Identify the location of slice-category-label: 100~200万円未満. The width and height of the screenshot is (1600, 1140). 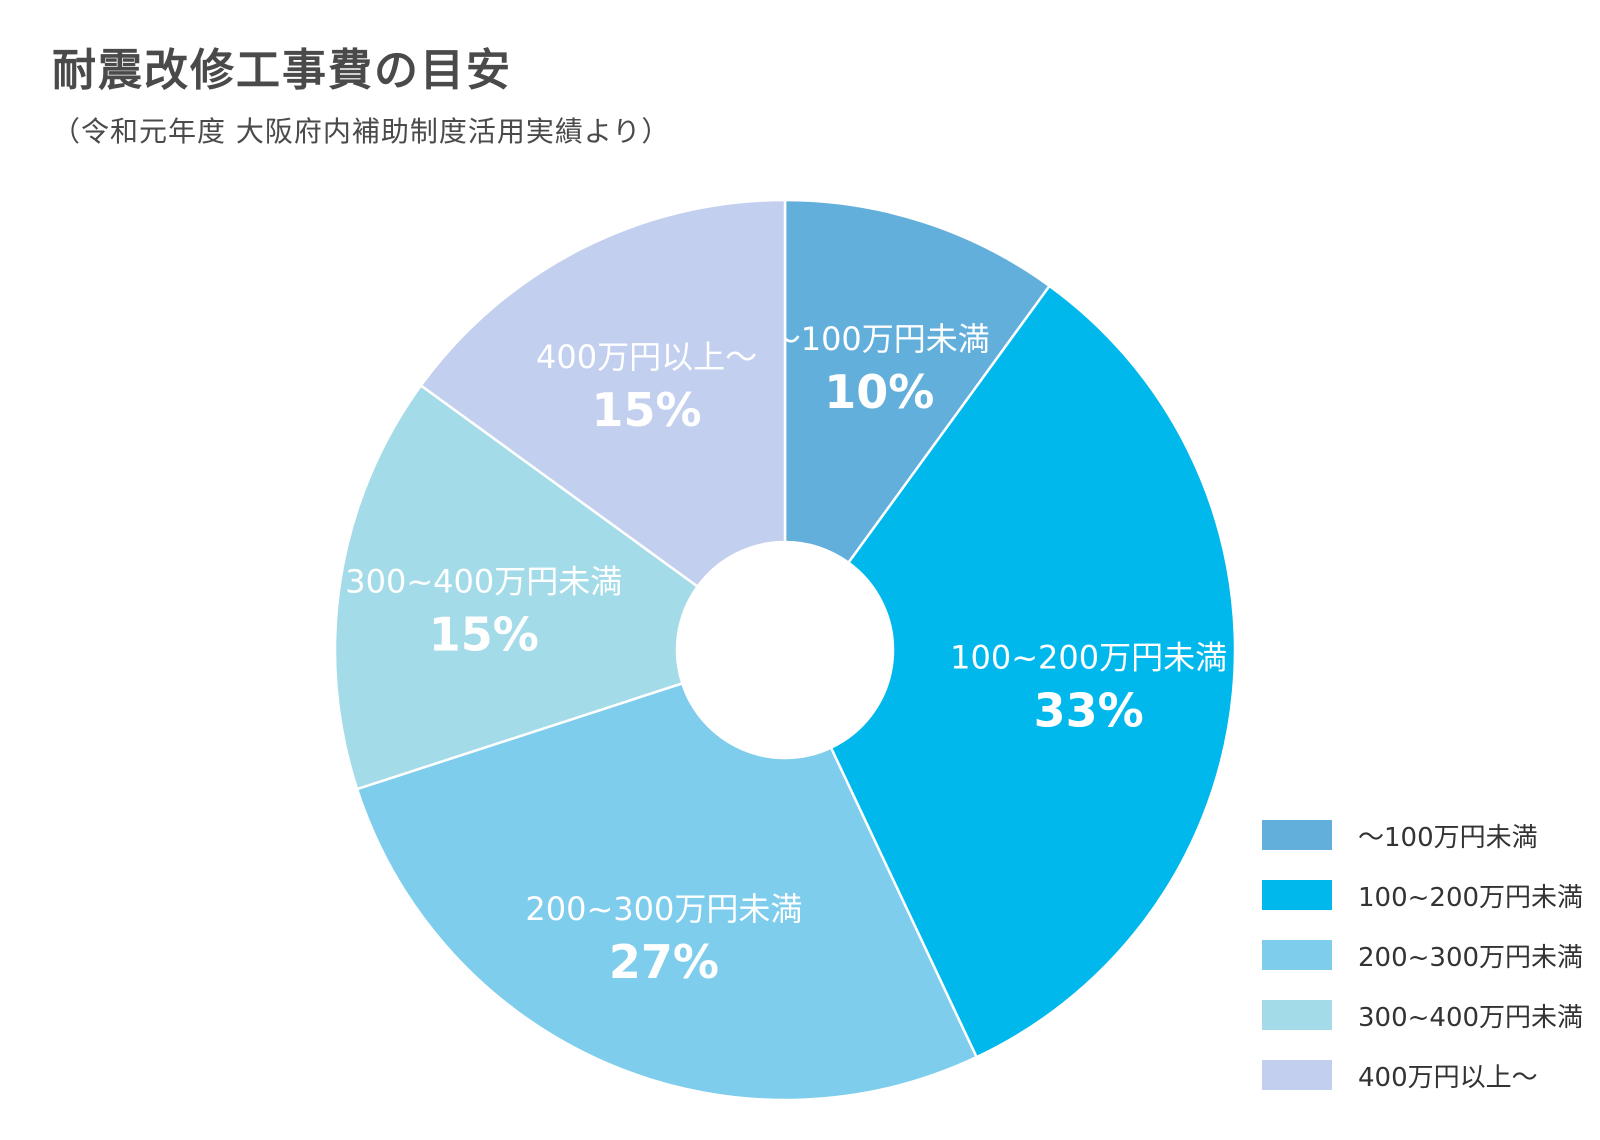
(1088, 658).